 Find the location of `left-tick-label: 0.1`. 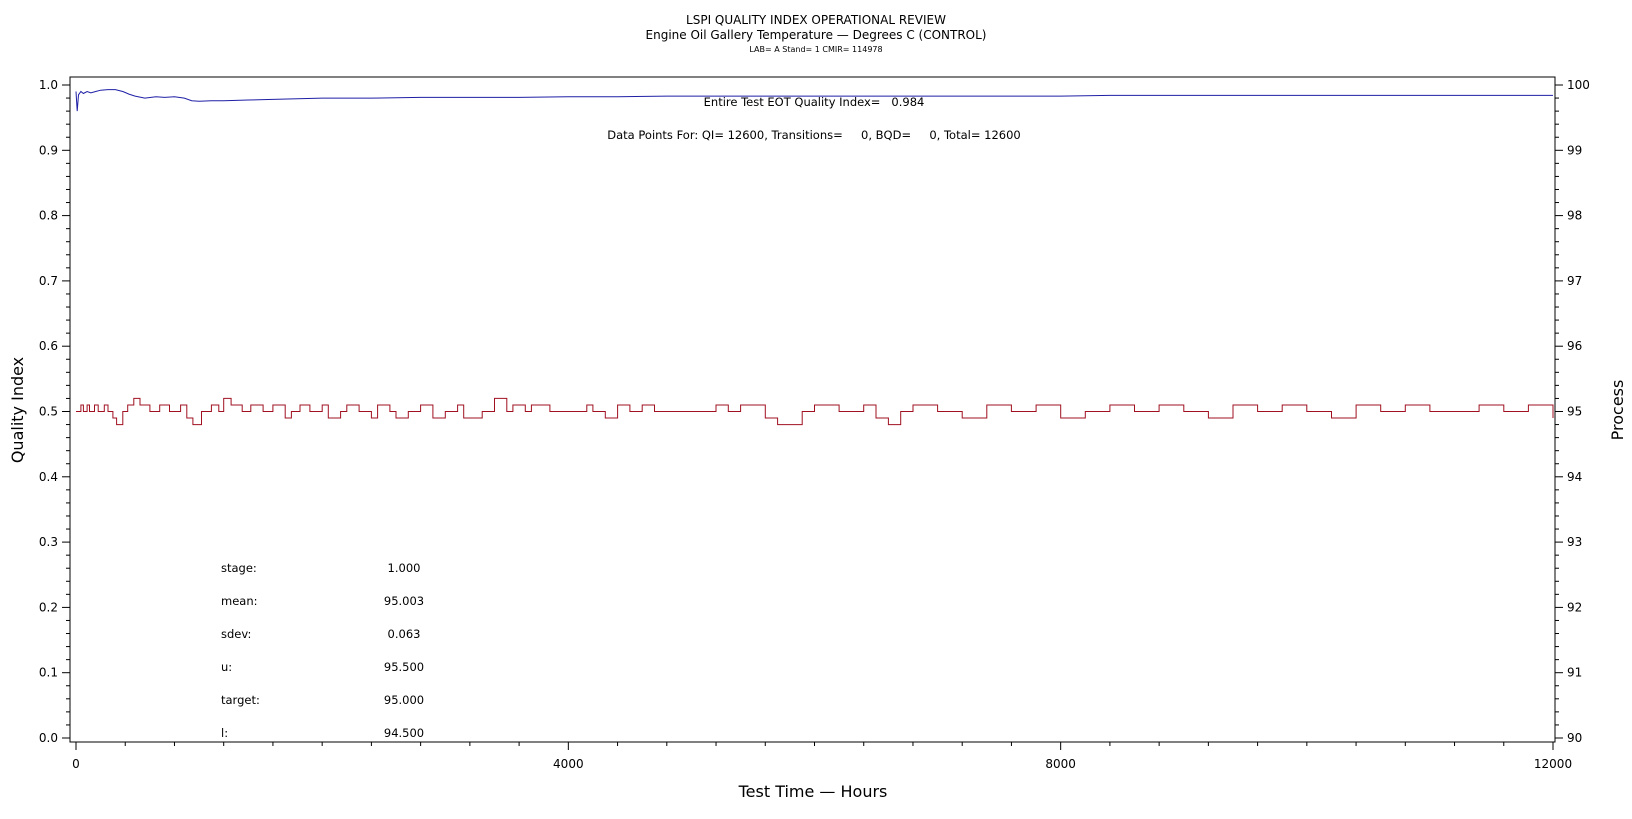

left-tick-label: 0.1 is located at coordinates (48, 673).